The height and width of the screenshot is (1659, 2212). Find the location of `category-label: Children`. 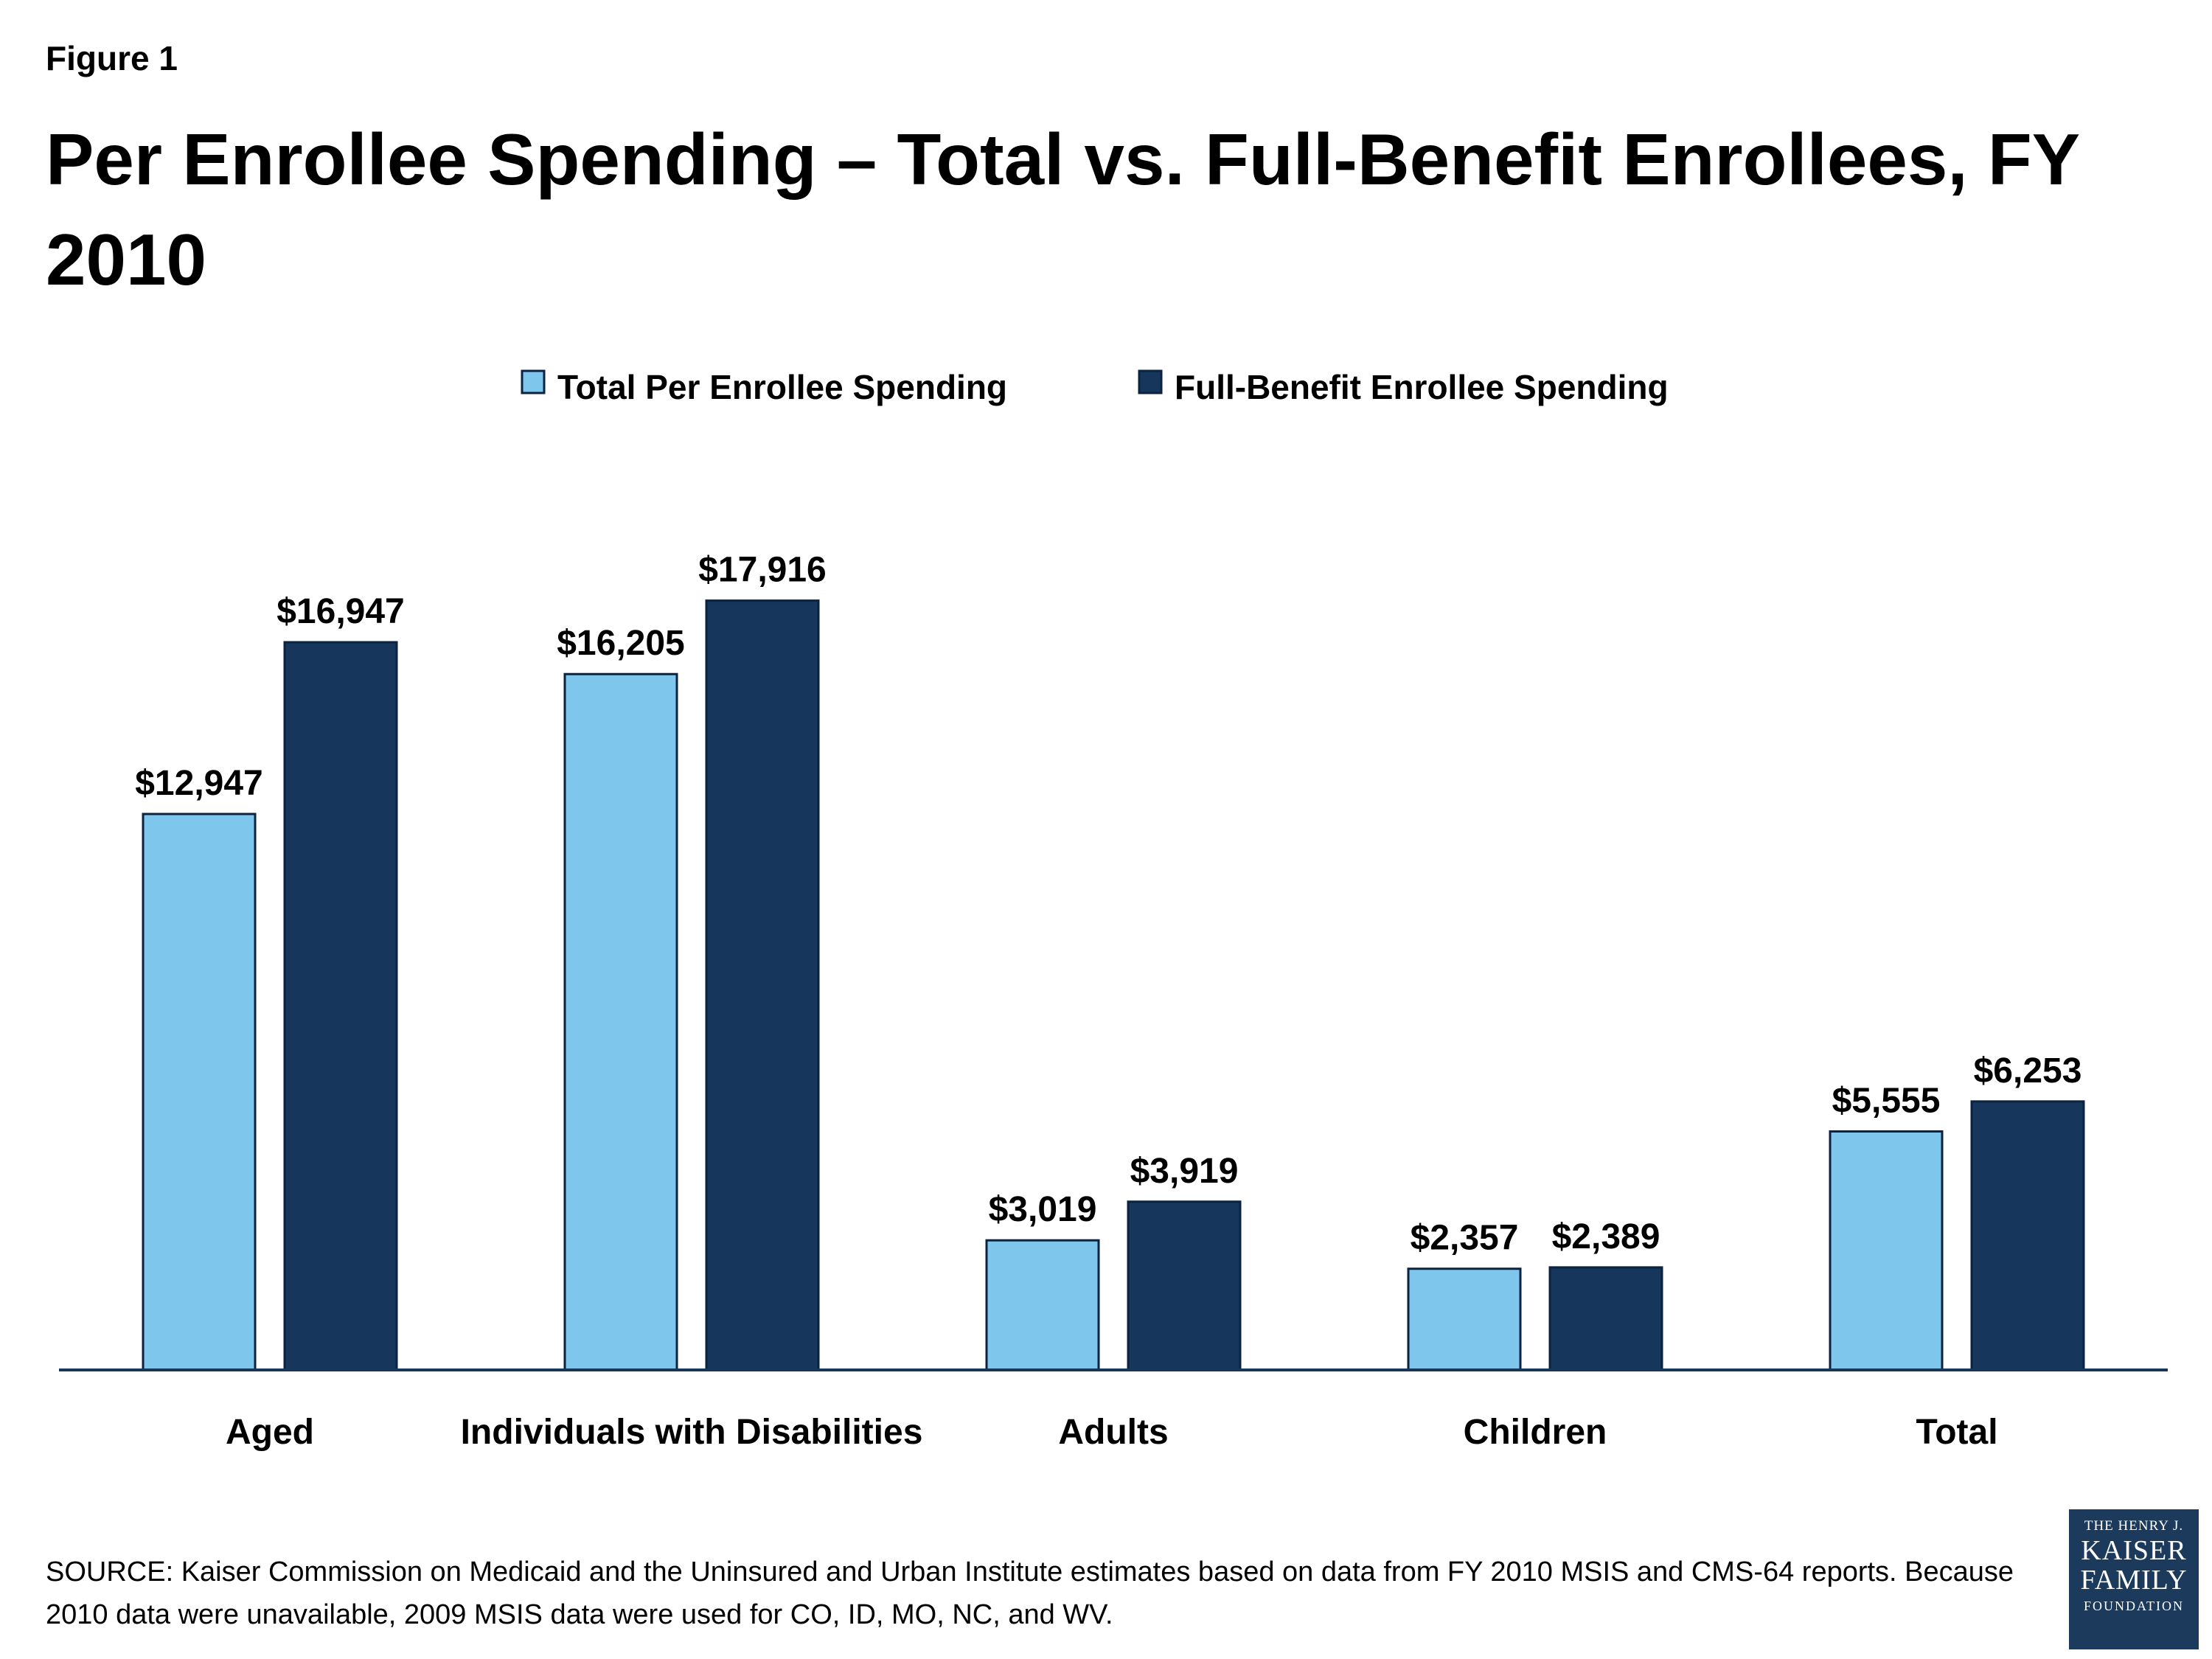

category-label: Children is located at coordinates (1535, 1432).